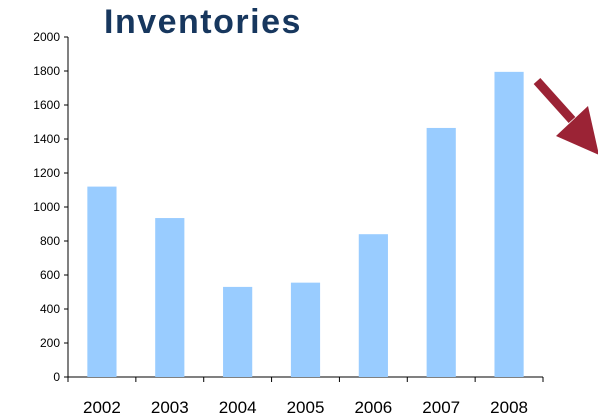  Describe the element at coordinates (238, 407) in the screenshot. I see `x-tick-label: 2004` at that location.